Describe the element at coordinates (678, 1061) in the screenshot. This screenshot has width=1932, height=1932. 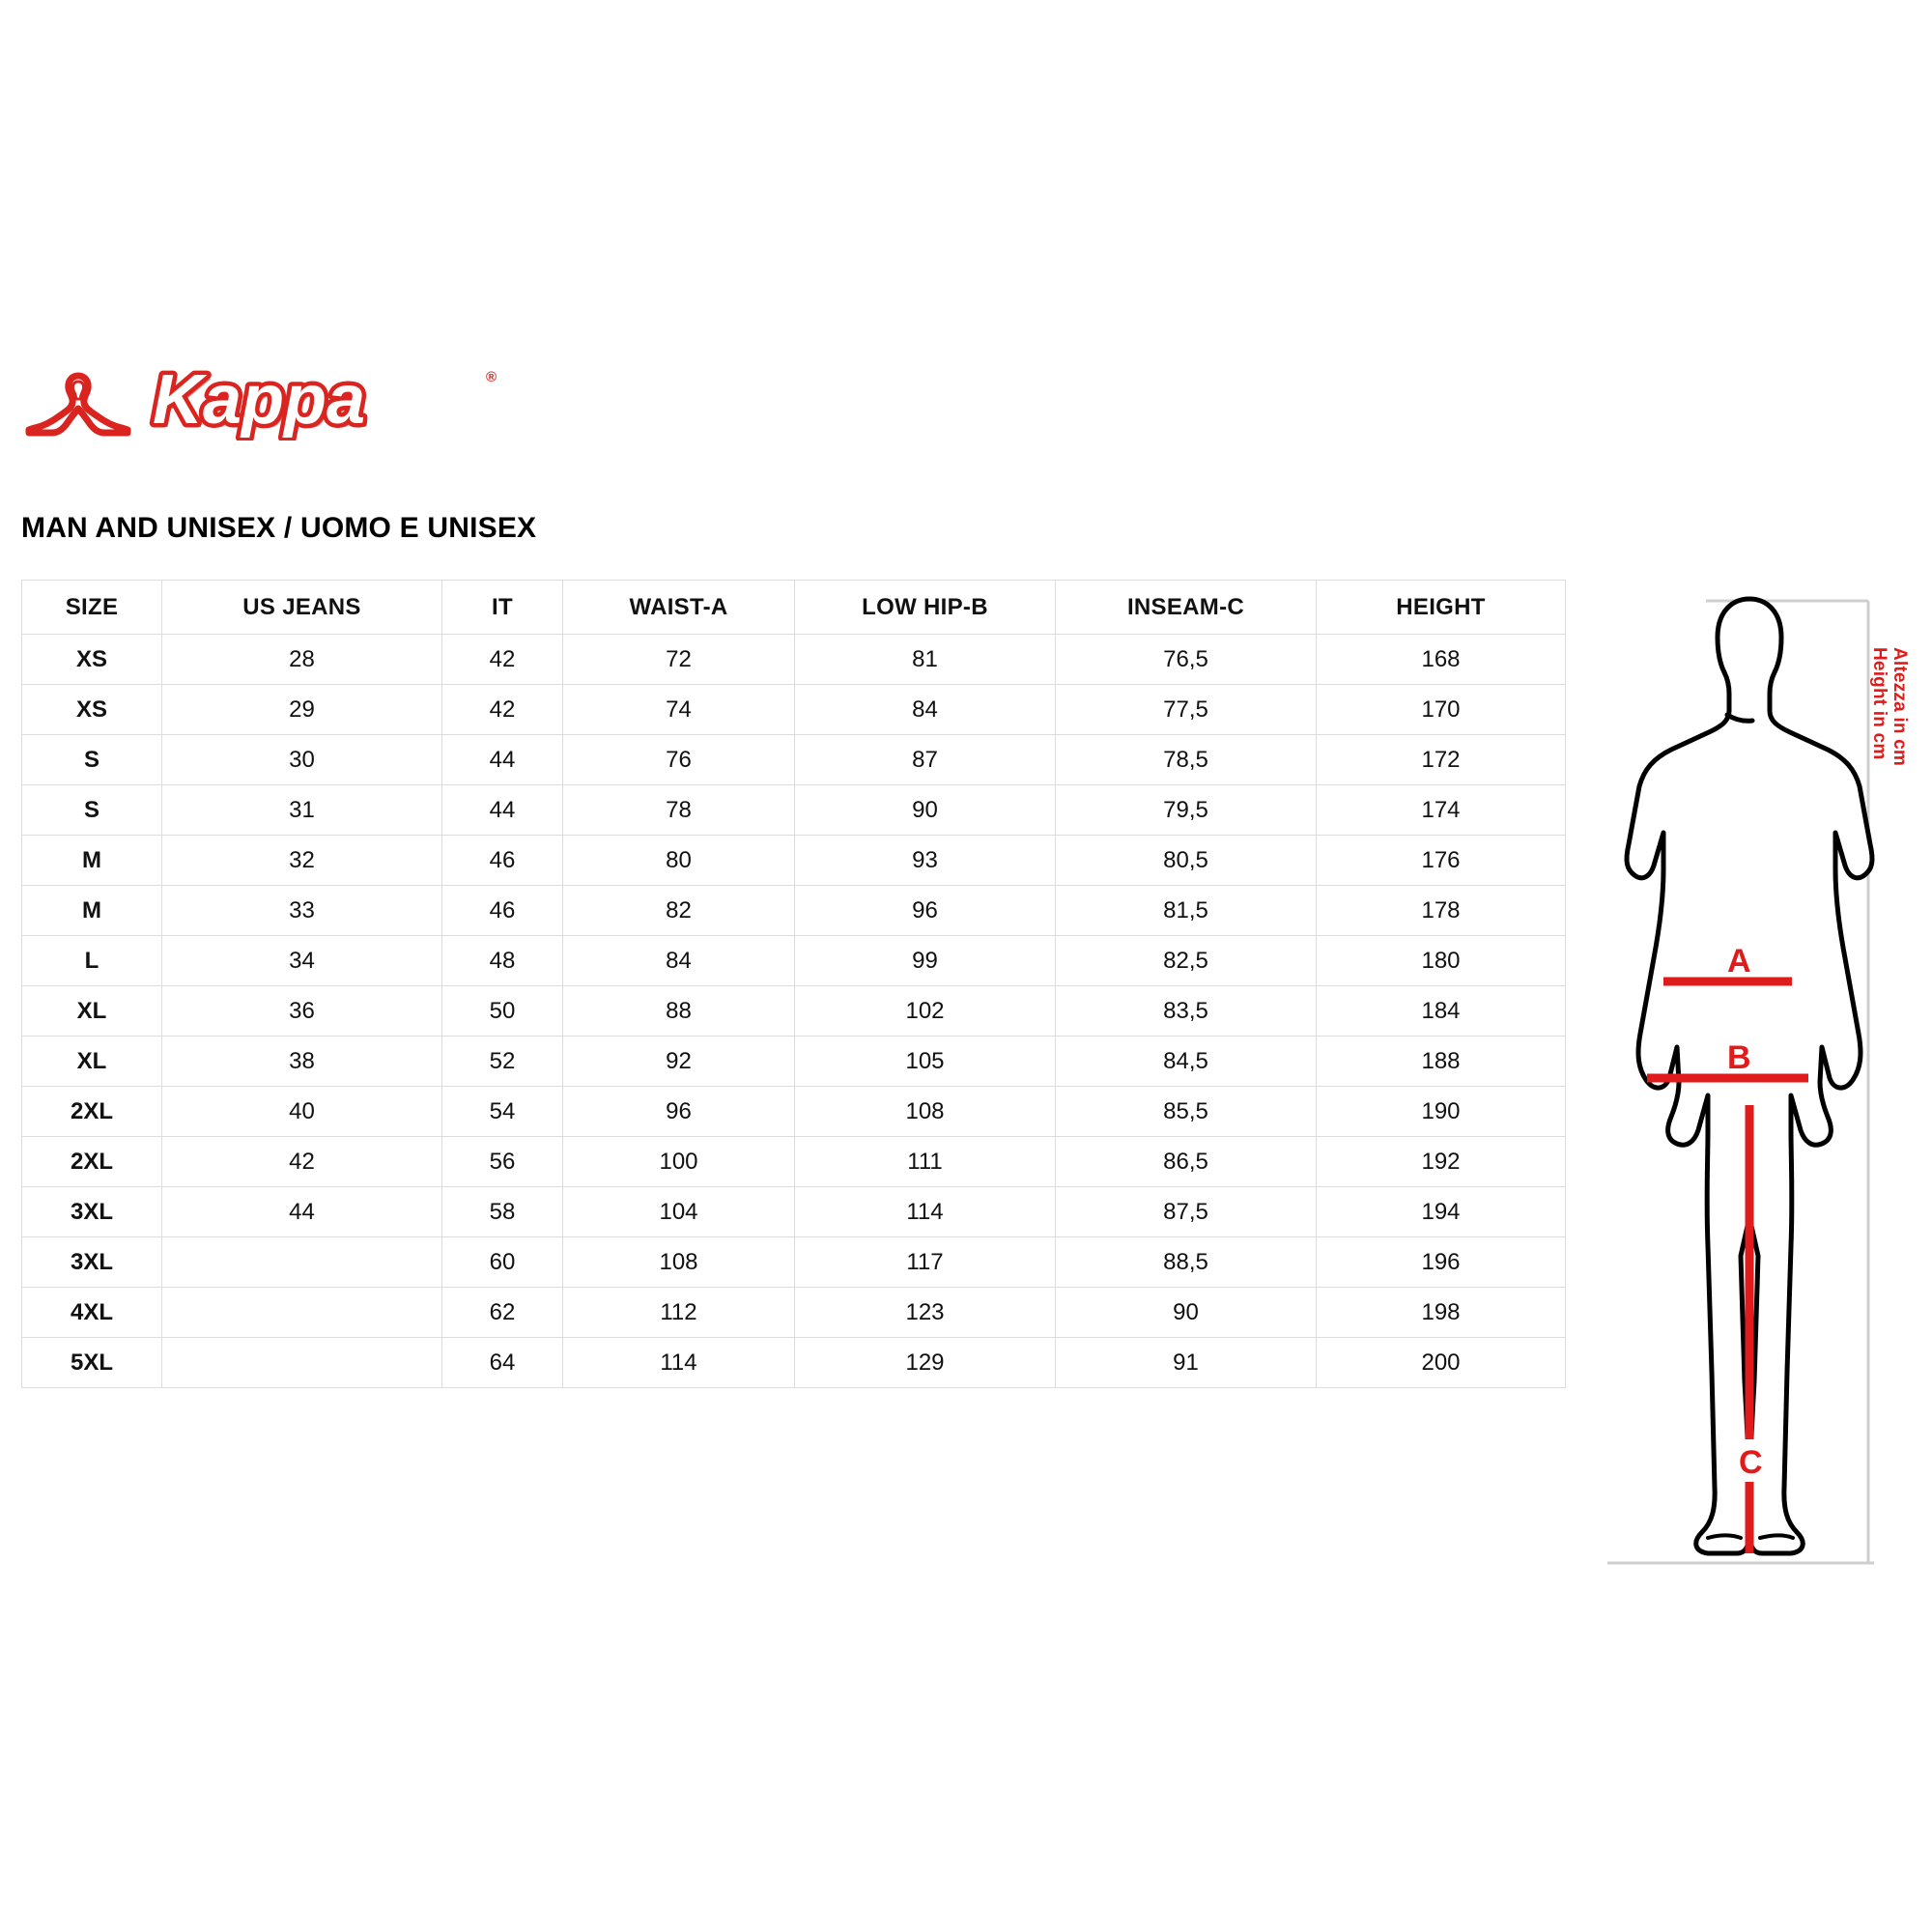
I see `cell-waist: 92` at that location.